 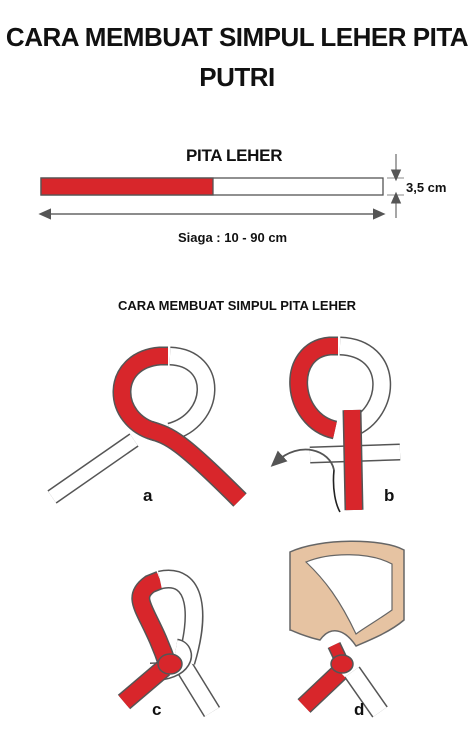 What do you see at coordinates (237, 77) in the screenshot?
I see `page-title-line-2: PUTRI` at bounding box center [237, 77].